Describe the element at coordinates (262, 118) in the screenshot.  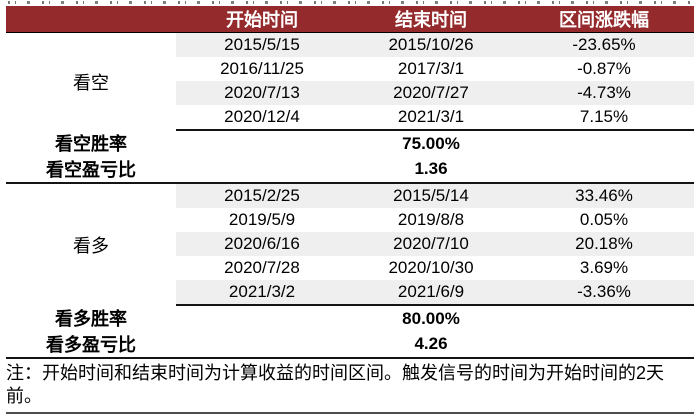
I see `cell-start-time: 2020/12/4` at that location.